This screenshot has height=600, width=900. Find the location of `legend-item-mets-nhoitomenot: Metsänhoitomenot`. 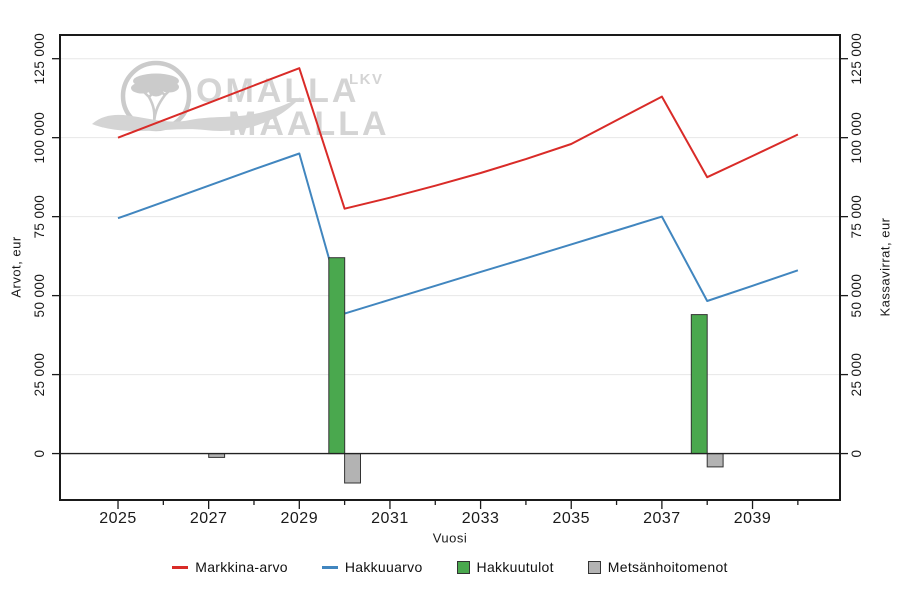

legend-item-mets-nhoitomenot: Metsänhoitomenot is located at coordinates (657, 567).